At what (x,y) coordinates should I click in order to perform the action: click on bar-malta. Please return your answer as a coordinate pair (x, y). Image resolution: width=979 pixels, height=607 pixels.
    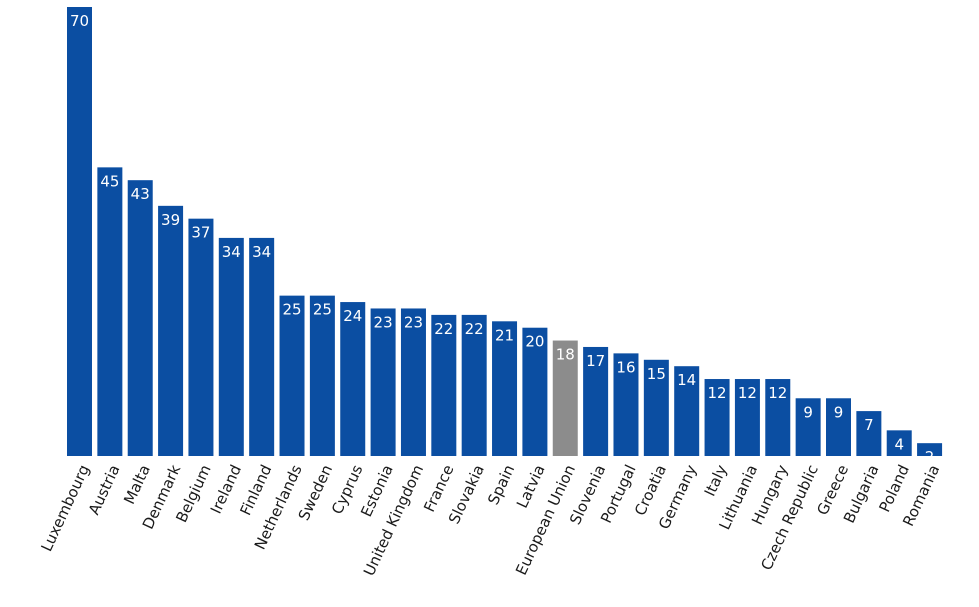
    Looking at the image, I should click on (140, 318).